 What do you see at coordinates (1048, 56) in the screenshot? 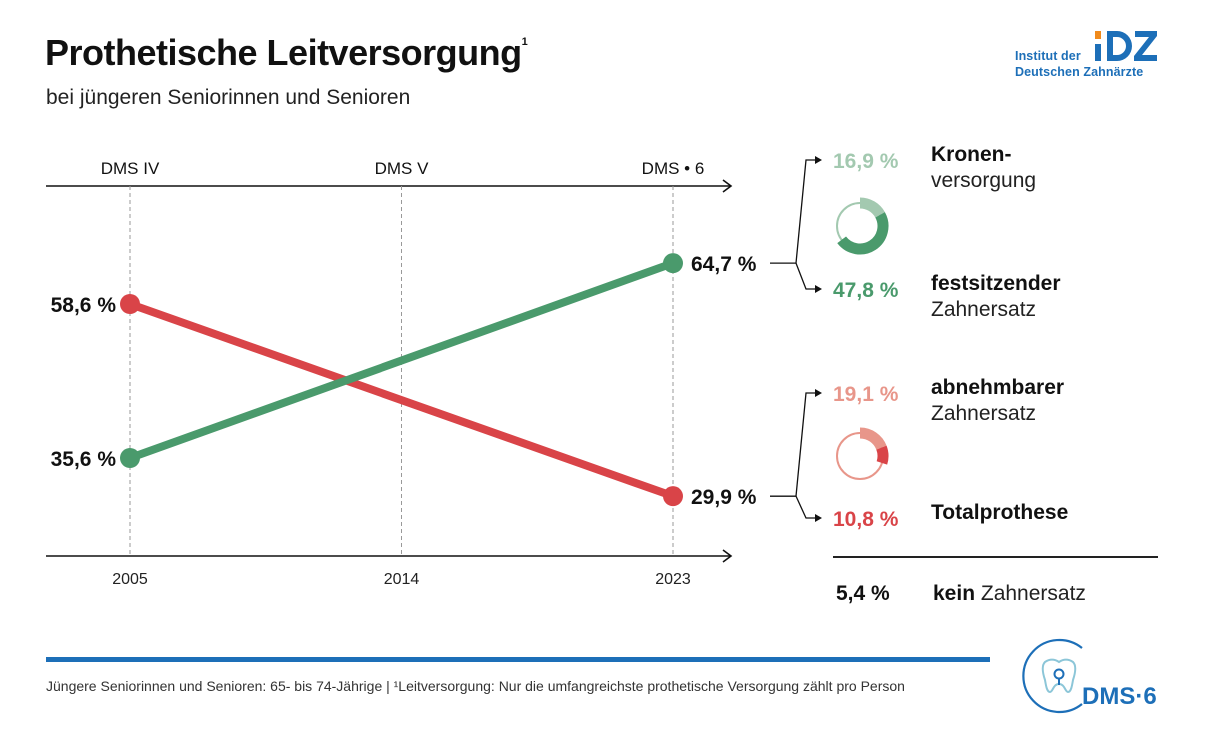
I see `idz-logo-line1: Institut der` at bounding box center [1048, 56].